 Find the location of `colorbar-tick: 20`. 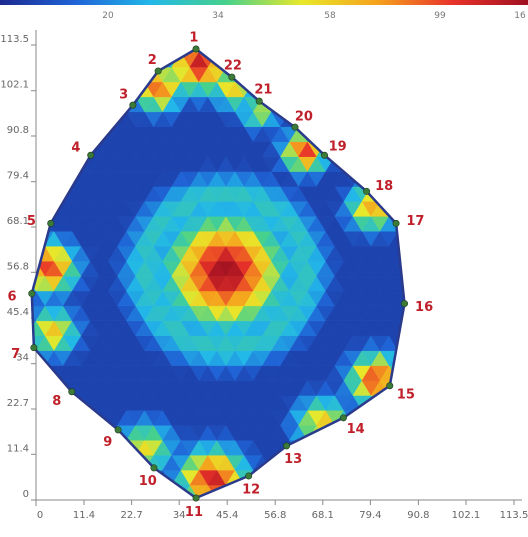

colorbar-tick: 20 is located at coordinates (108, 16).